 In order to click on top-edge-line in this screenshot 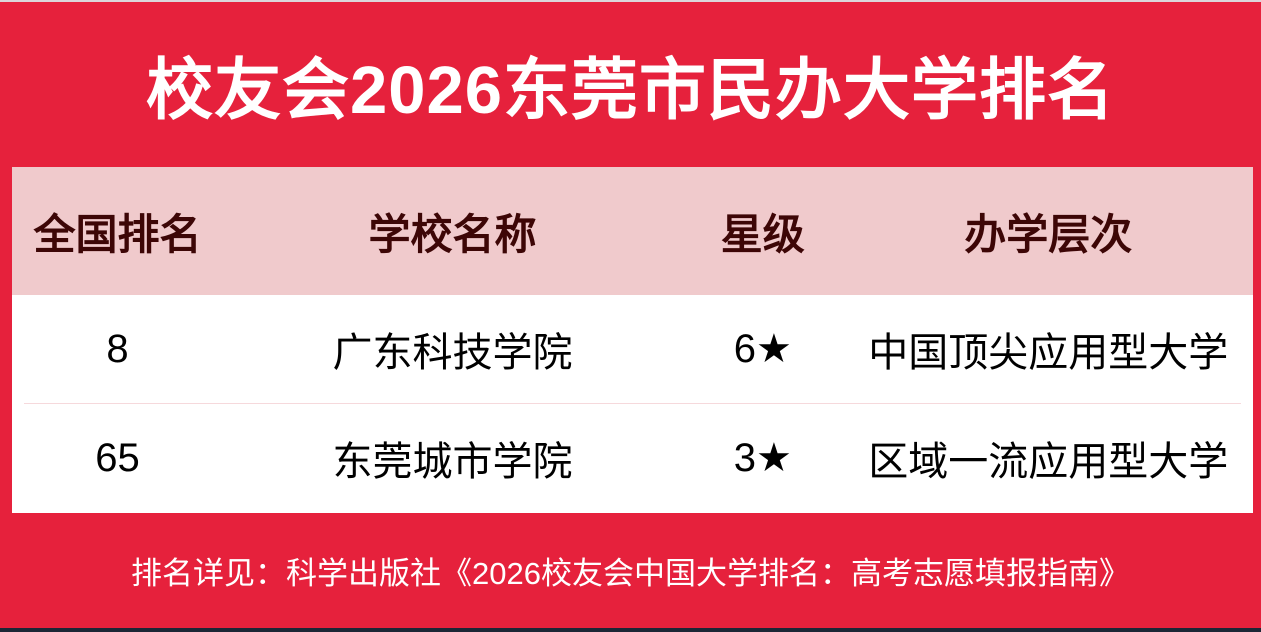, I will do `click(630, 1)`.